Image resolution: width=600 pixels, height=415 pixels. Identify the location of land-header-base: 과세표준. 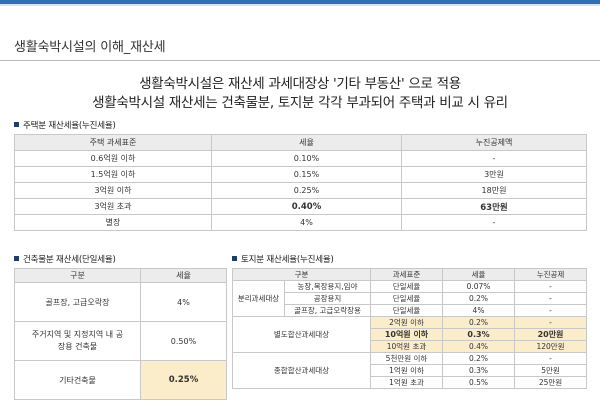
(406, 274).